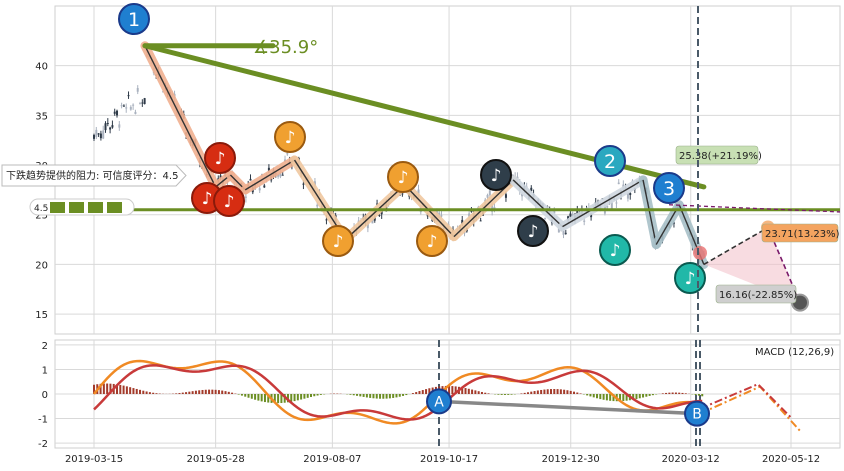 This screenshot has height=471, width=844. Describe the element at coordinates (43, 420) in the screenshot. I see `macd-y-tick-label: -1` at that location.